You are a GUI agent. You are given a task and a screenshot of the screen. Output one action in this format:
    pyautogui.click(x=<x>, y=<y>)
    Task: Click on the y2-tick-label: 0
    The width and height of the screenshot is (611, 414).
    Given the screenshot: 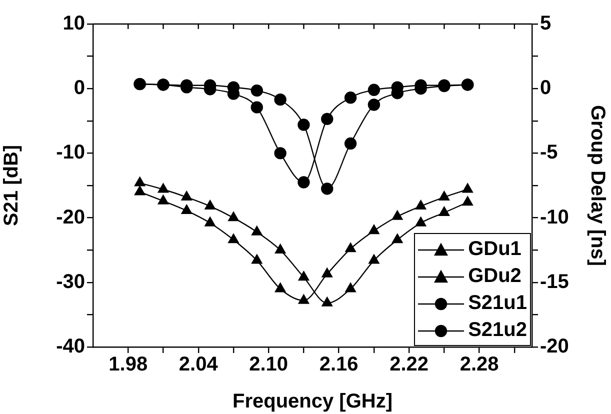 What is the action you would take?
    pyautogui.click(x=546, y=88)
    